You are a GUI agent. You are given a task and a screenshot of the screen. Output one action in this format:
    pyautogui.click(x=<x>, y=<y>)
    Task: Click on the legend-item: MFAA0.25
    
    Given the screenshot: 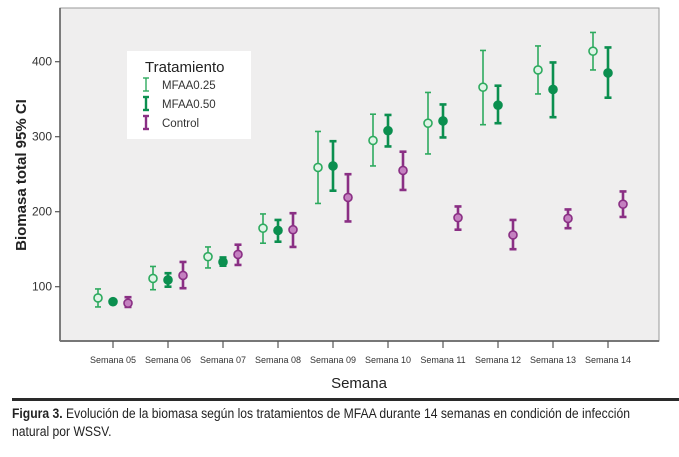 What is the action you would take?
    pyautogui.click(x=179, y=84)
    